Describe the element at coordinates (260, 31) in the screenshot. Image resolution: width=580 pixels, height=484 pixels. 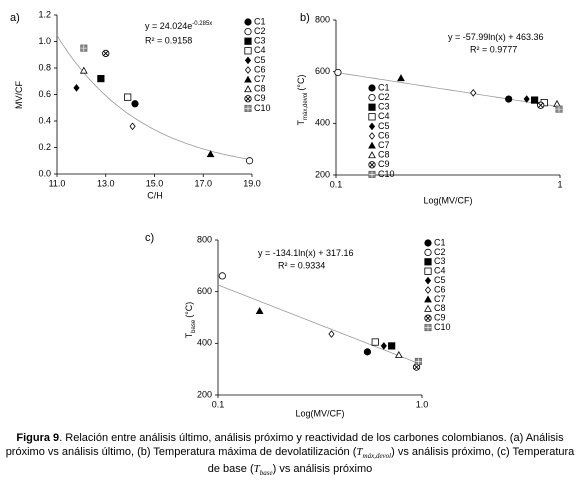
I see `legend-label: C2` at that location.